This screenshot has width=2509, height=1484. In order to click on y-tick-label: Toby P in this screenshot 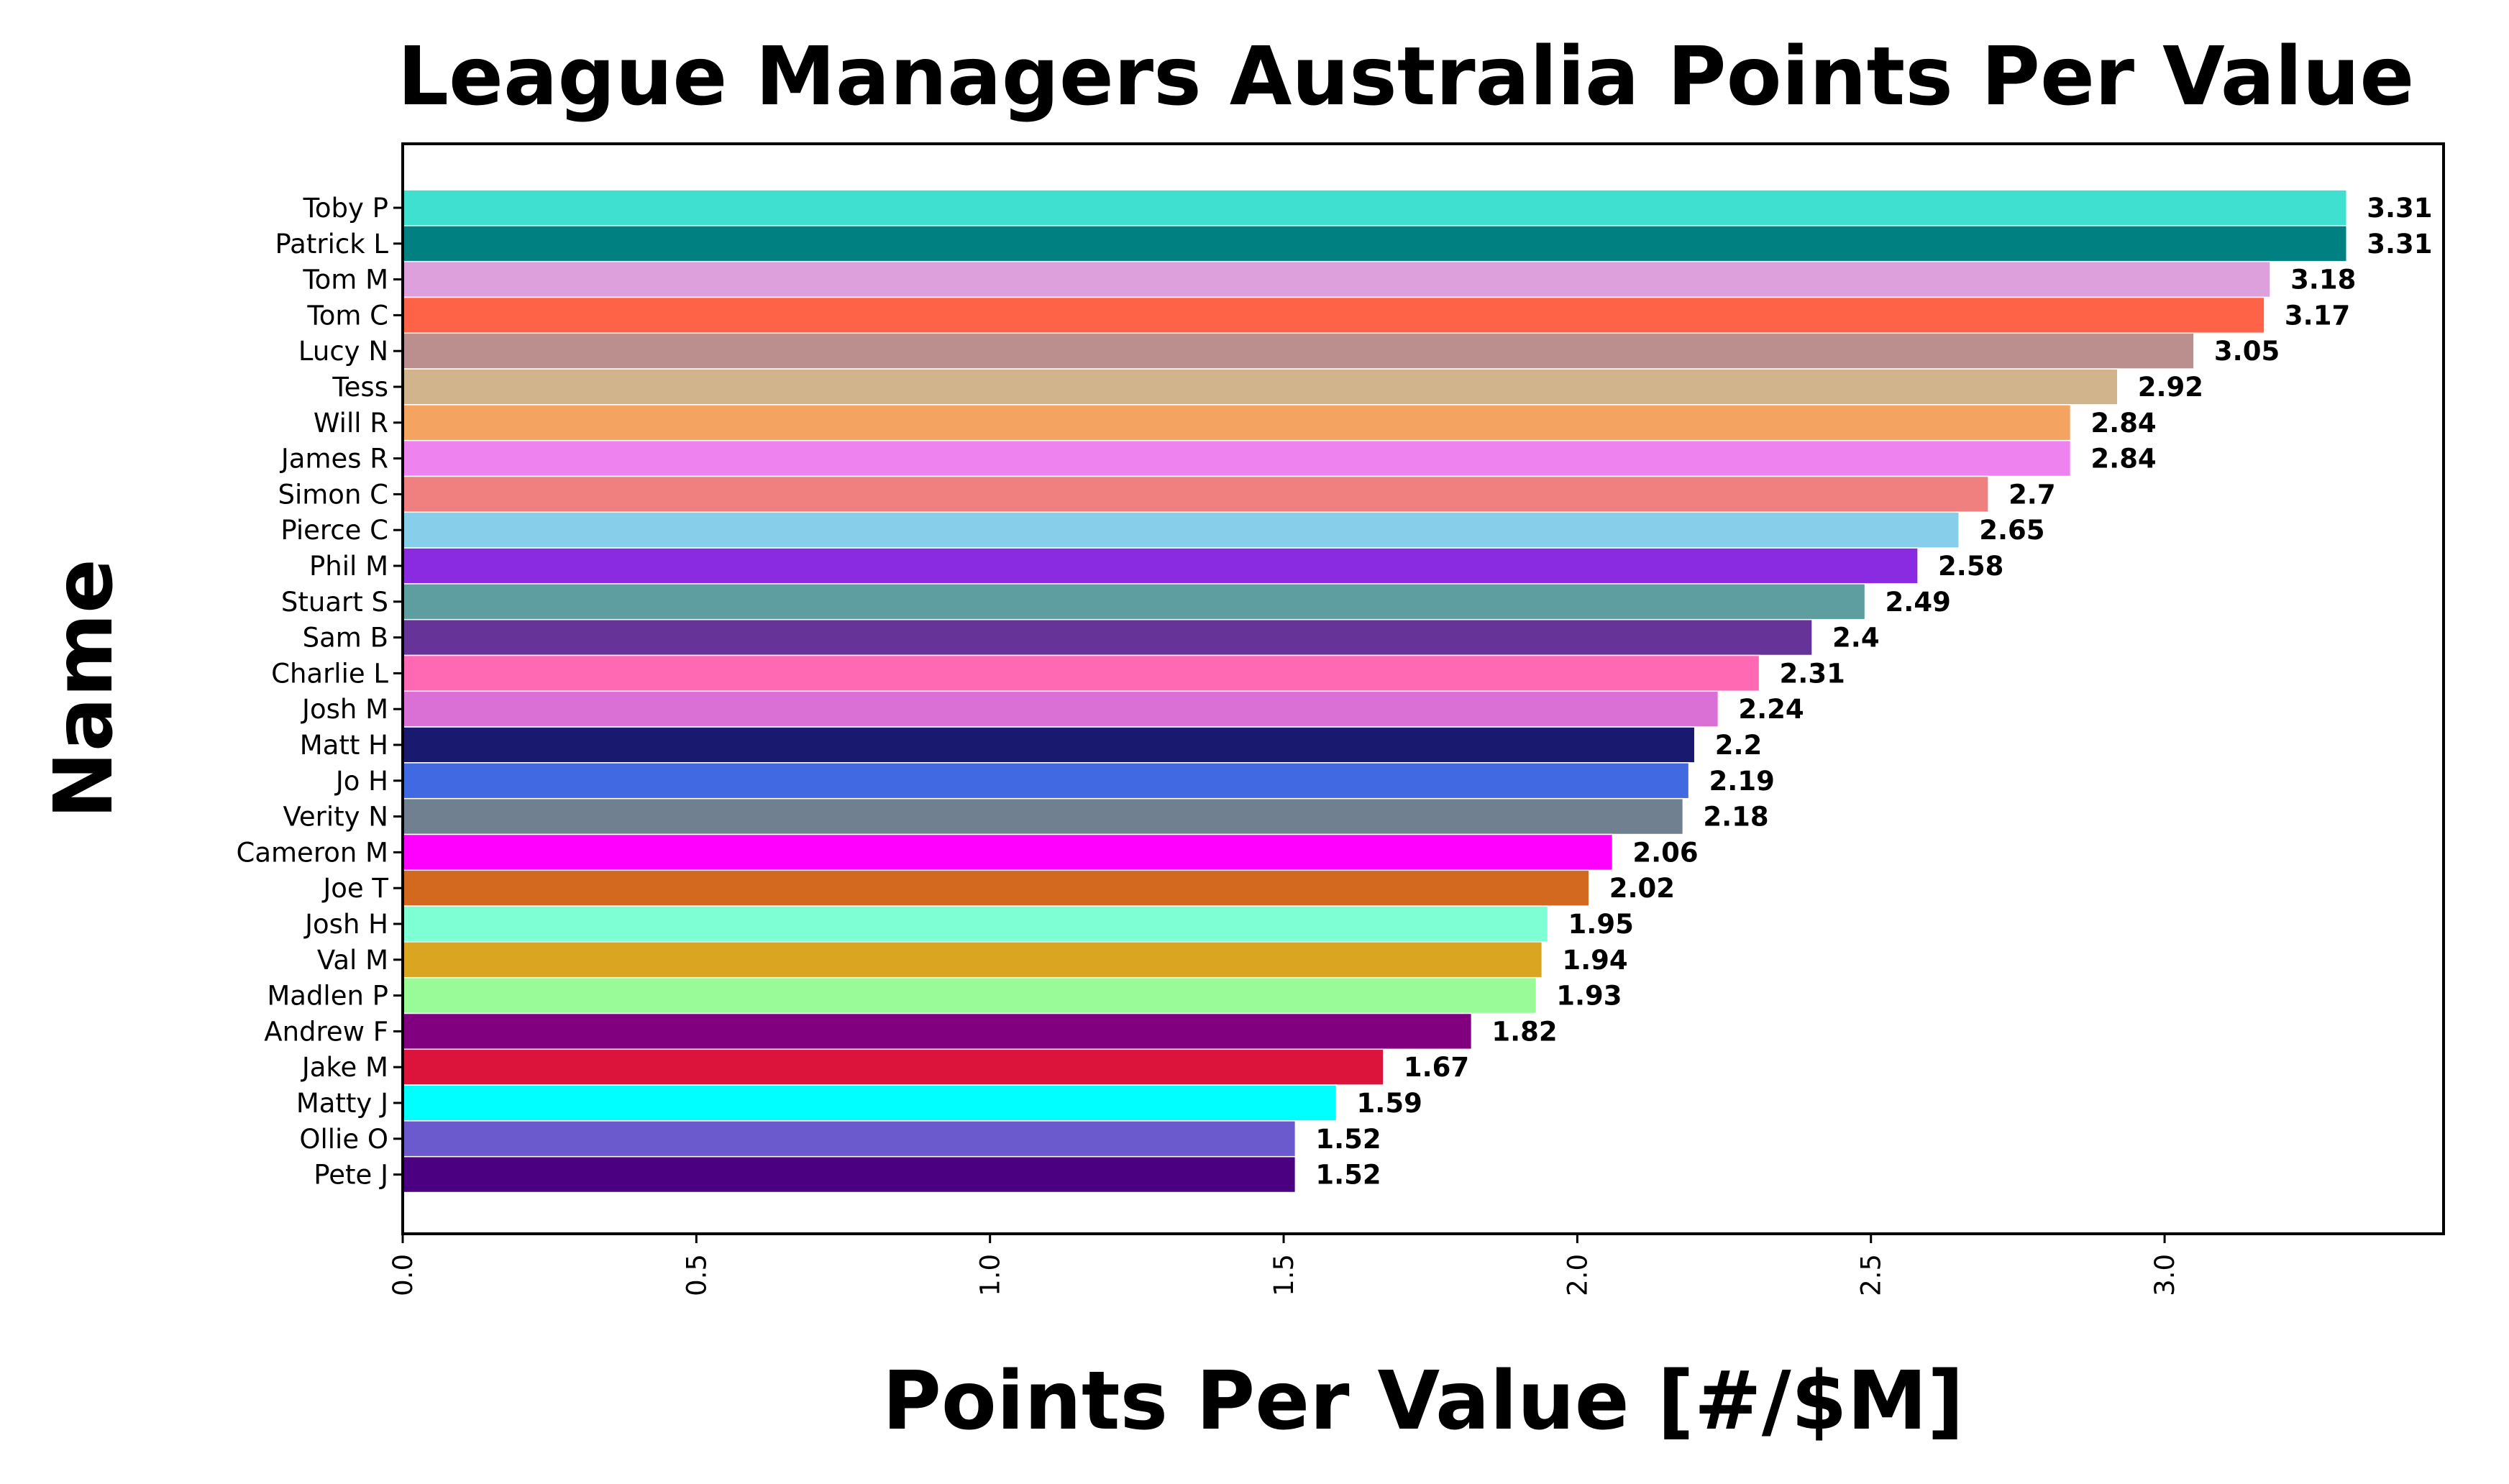, I will do `click(345, 208)`.